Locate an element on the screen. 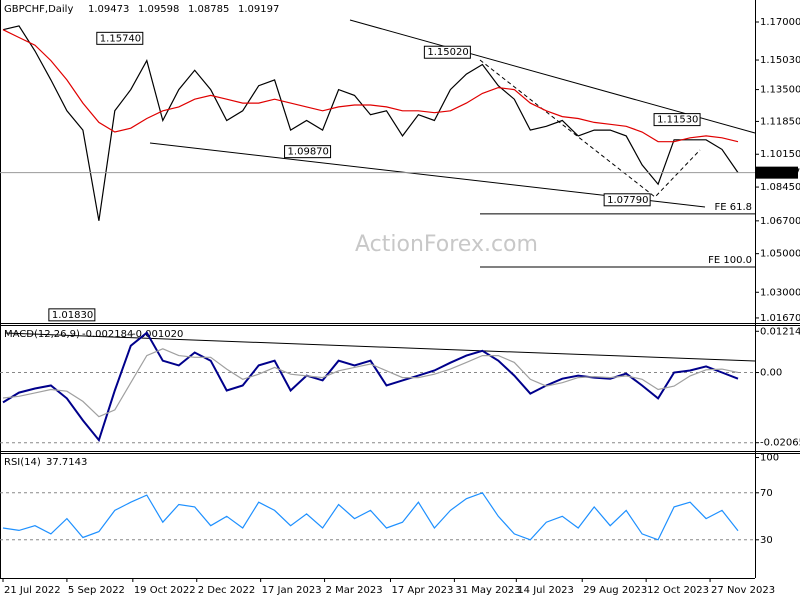  y-tick-label: 0.00 is located at coordinates (771, 373).